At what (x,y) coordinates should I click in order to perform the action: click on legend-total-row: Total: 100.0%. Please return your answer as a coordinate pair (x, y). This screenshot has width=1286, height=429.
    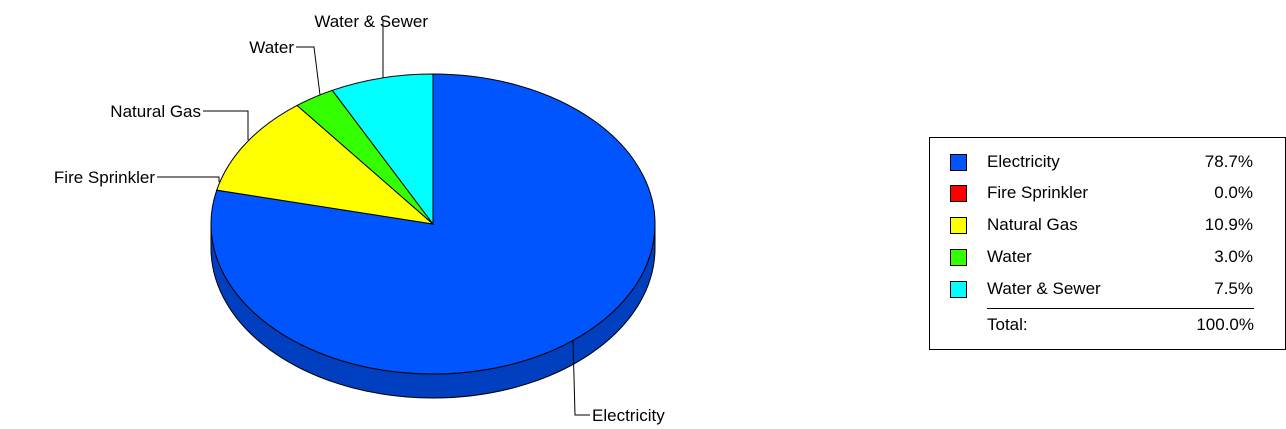
    Looking at the image, I should click on (1120, 325).